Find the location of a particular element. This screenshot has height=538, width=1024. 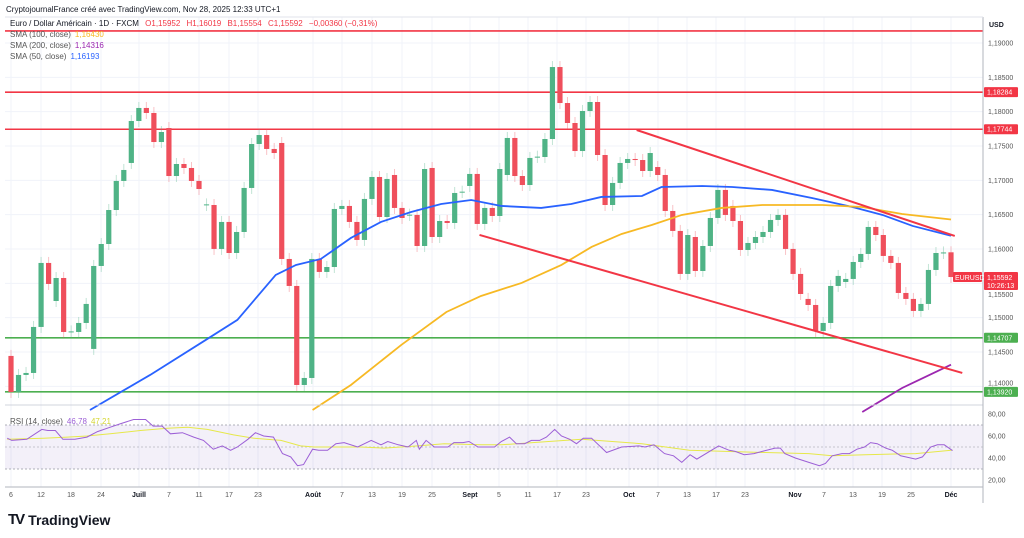

ohlc-change: −0,00360 (−0,31%) is located at coordinates (343, 23).